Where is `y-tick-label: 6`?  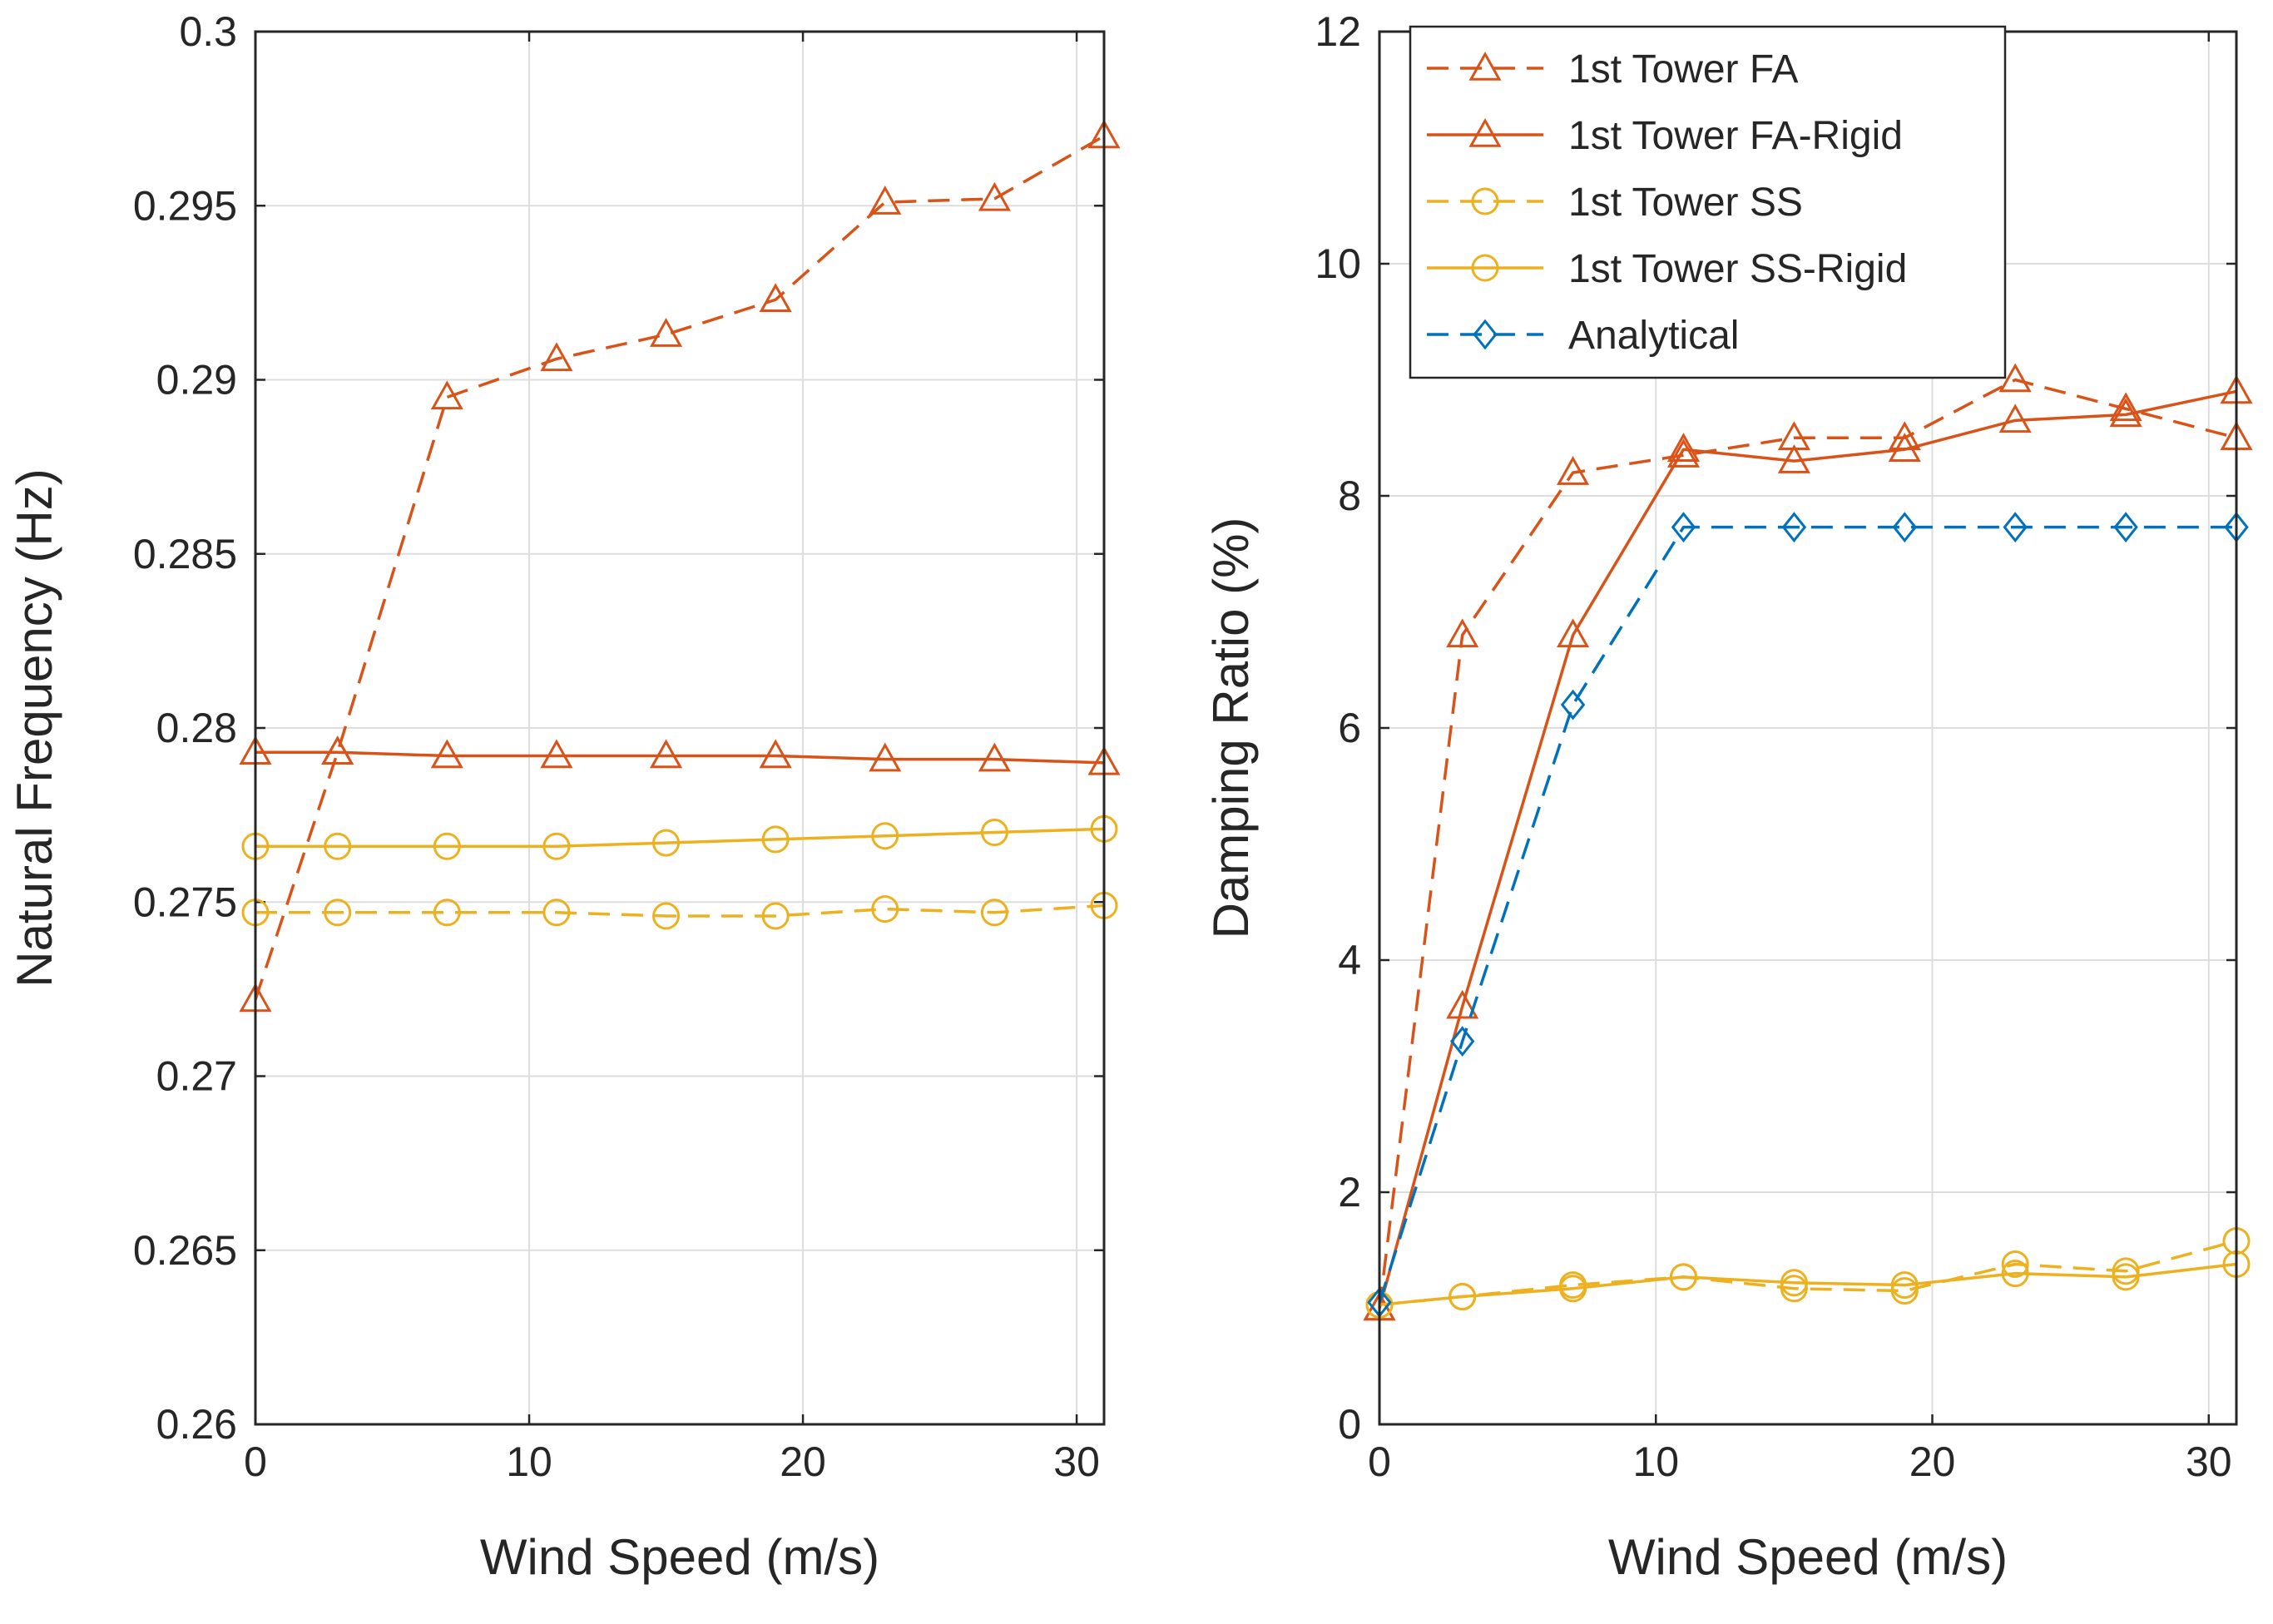 y-tick-label: 6 is located at coordinates (1349, 728).